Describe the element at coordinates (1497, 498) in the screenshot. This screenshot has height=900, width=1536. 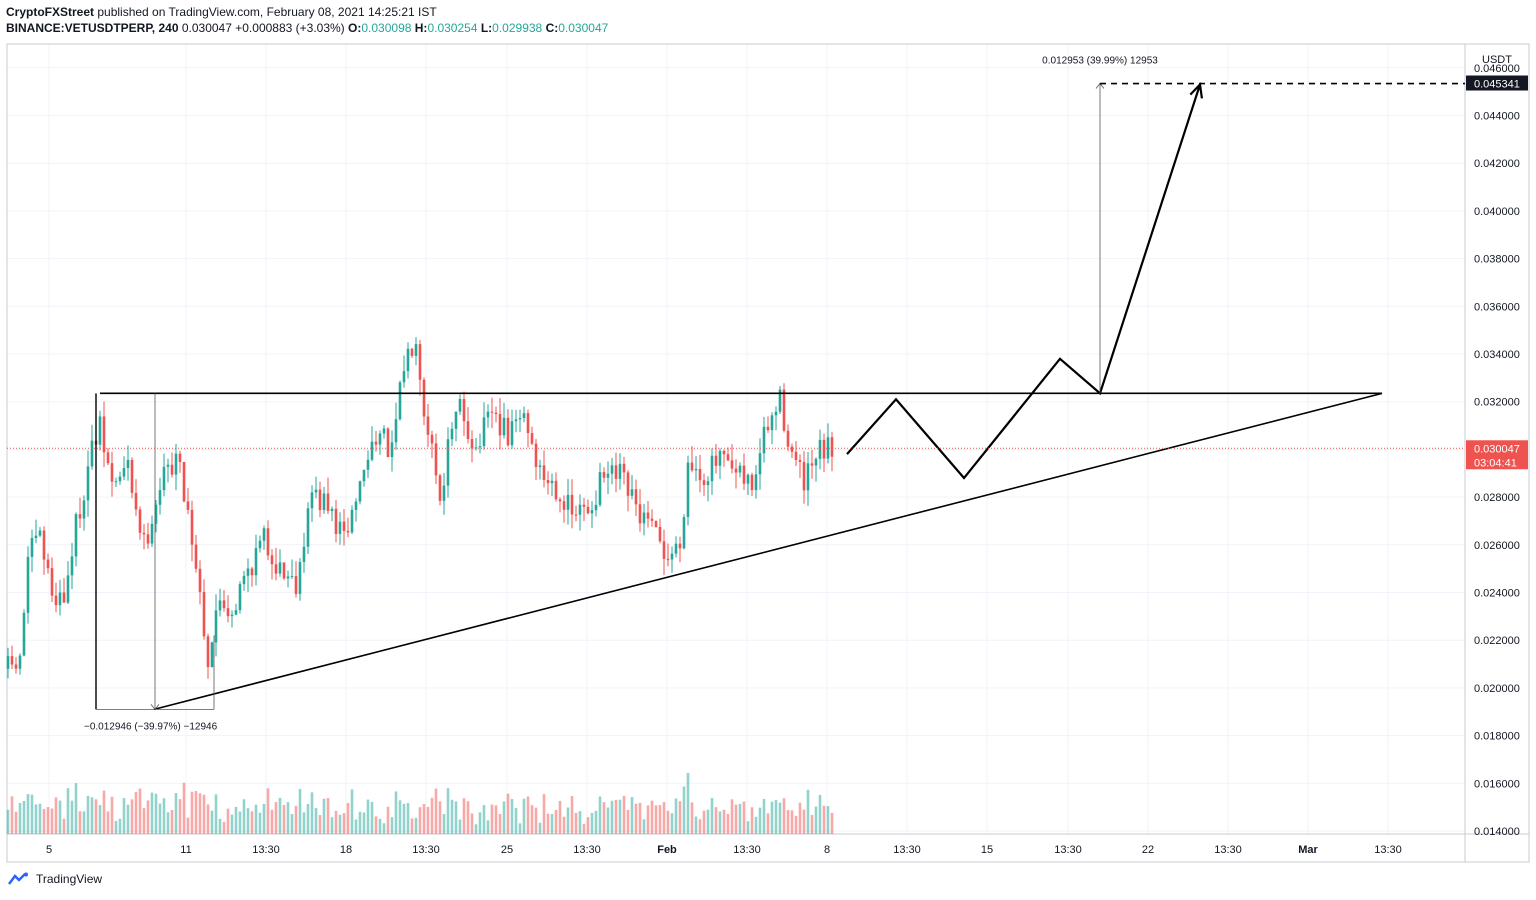
I see `price-tick-label: 0.028000` at that location.